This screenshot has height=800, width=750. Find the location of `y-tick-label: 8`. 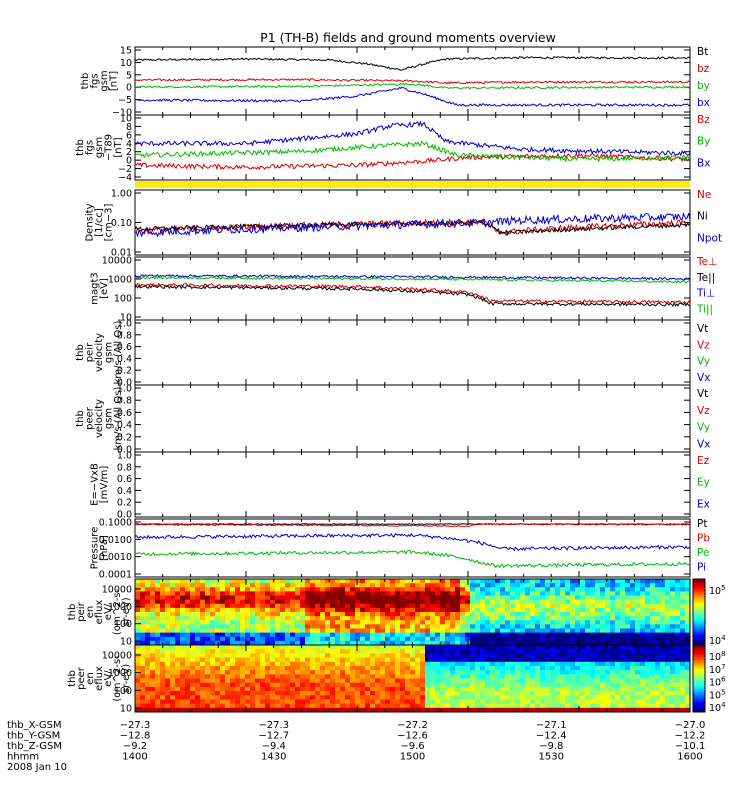

y-tick-label: 8 is located at coordinates (129, 127).